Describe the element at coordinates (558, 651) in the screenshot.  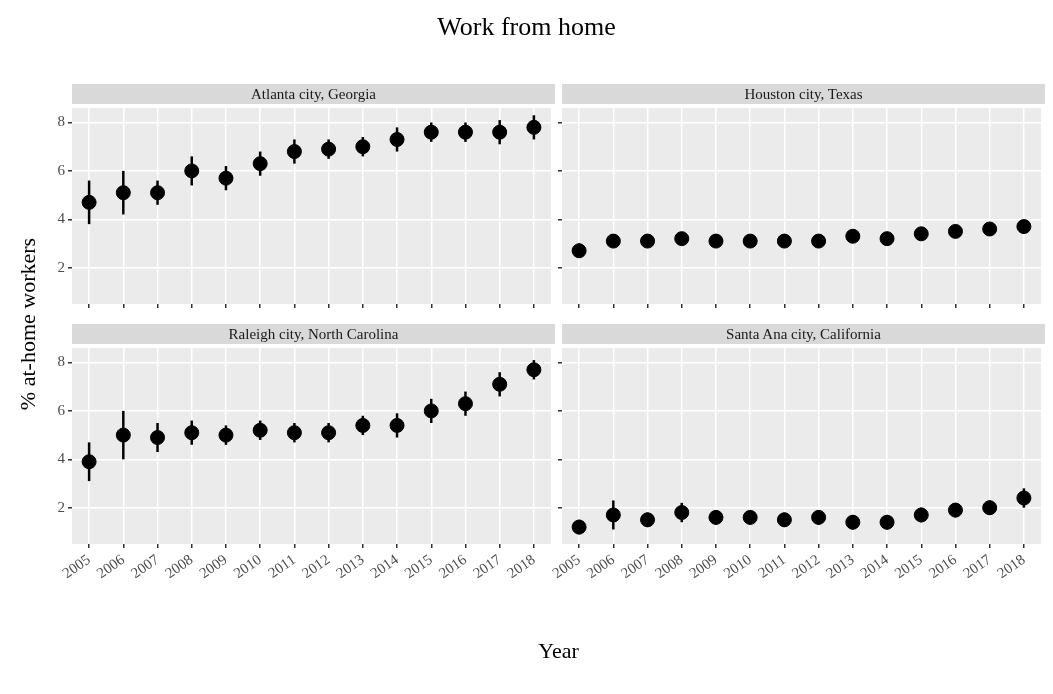
I see `x-axis-title: Year` at that location.